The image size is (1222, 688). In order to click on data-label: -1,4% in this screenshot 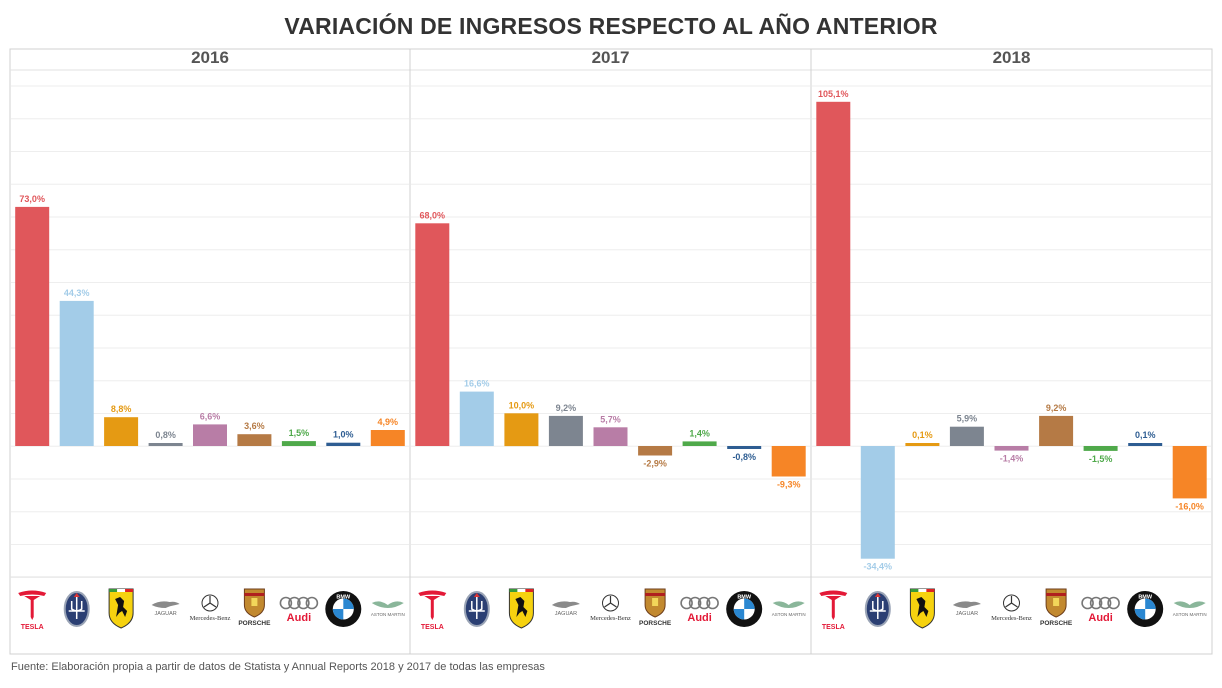, I will do `click(1012, 459)`.